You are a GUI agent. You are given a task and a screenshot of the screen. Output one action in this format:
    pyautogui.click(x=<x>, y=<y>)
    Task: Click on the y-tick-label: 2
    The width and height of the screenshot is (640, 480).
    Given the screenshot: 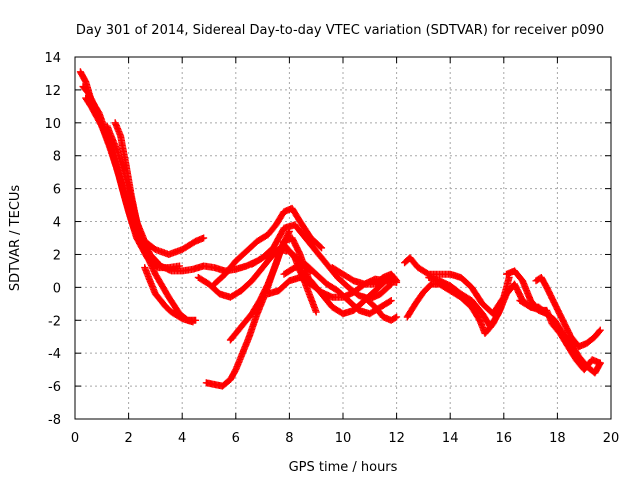 What is the action you would take?
    pyautogui.click(x=57, y=255)
    